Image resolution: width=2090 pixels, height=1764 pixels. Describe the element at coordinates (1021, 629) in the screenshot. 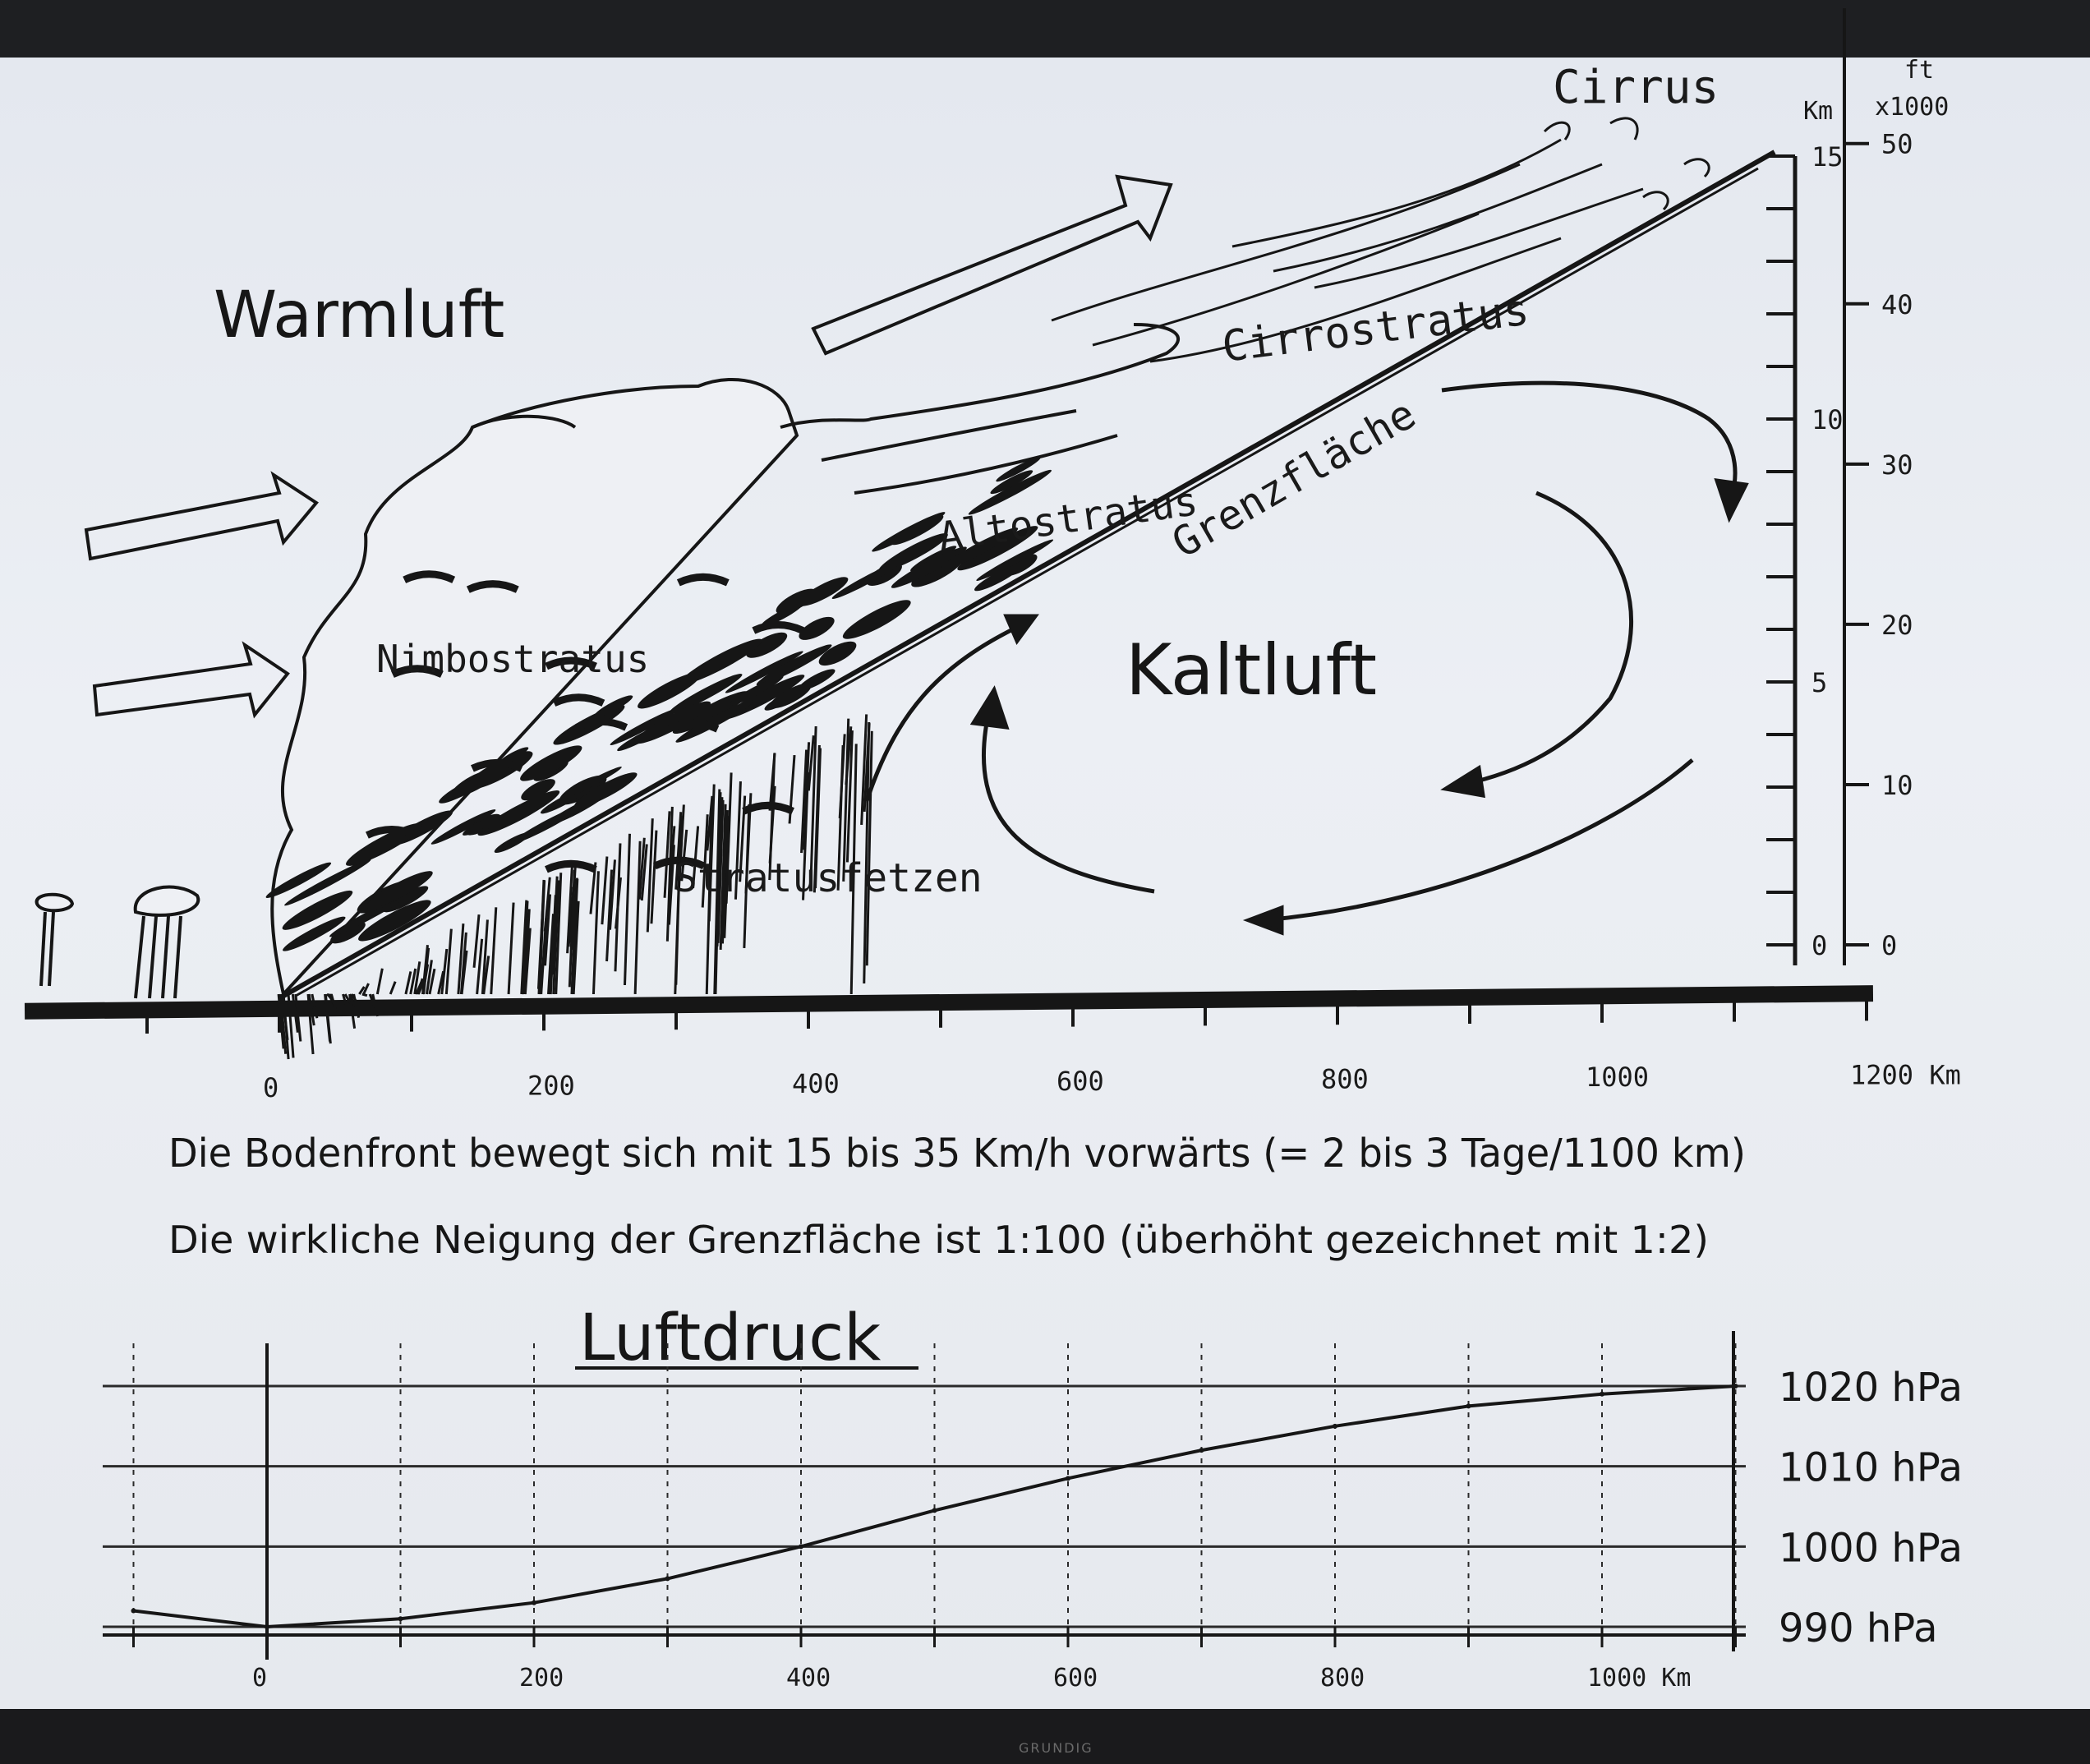

I see `cold-air-arrowhead-lift` at that location.